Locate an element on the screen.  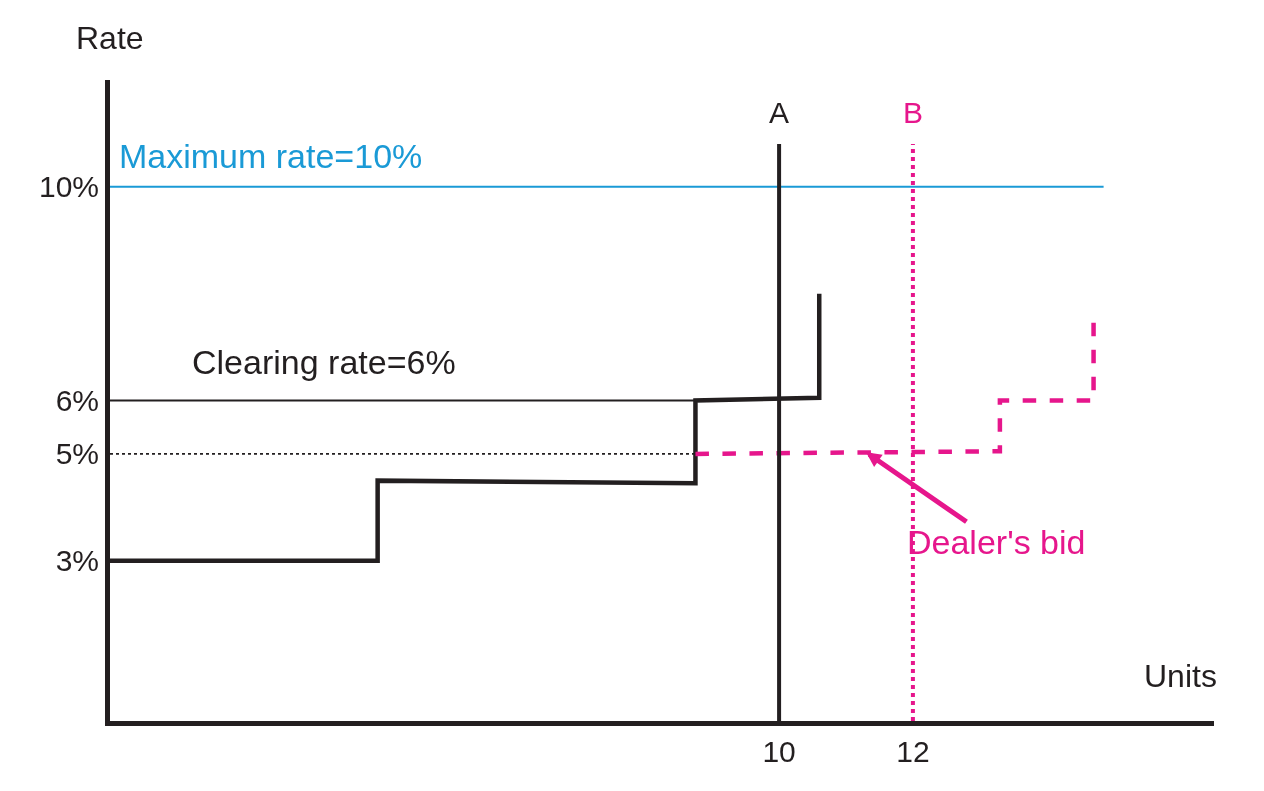
ref-line-label: A is located at coordinates (779, 112).